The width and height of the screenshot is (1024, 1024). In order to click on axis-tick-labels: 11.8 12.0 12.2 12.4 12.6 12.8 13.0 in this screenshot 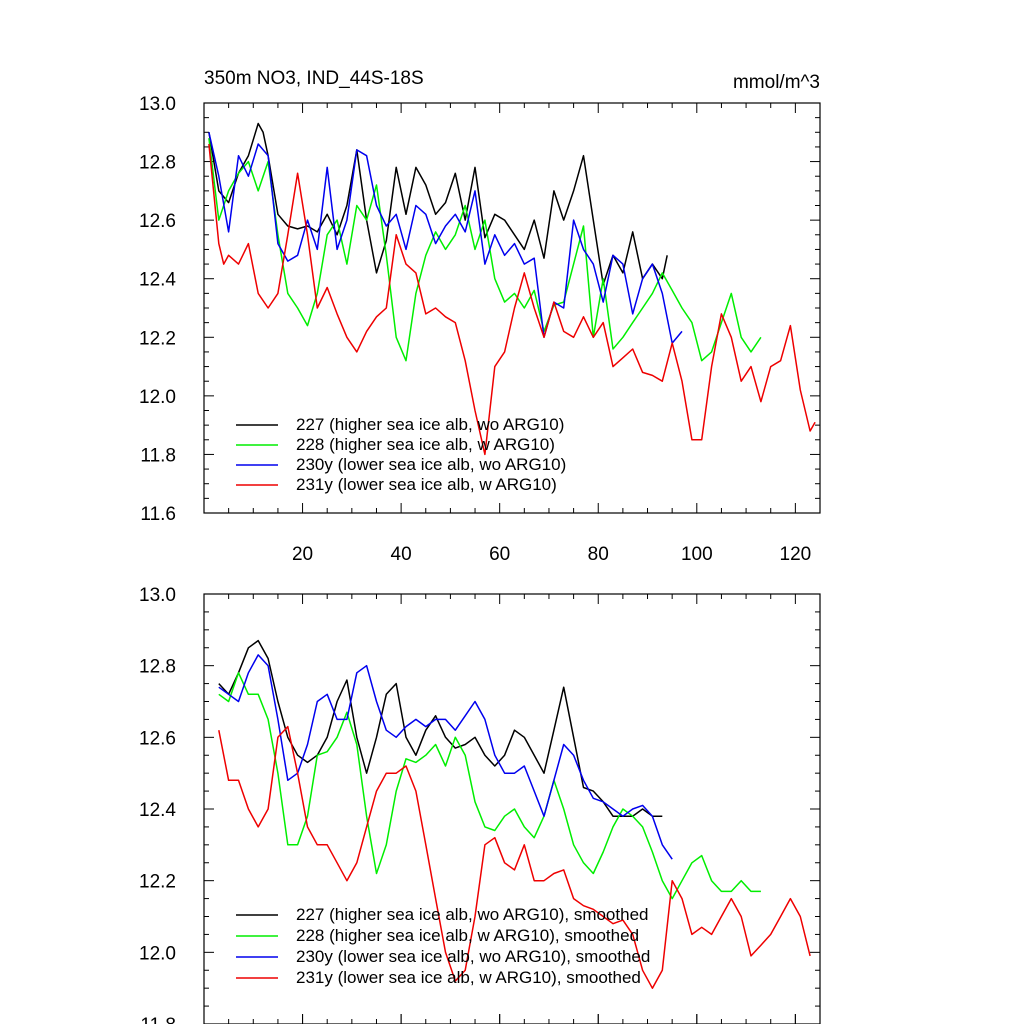, I will do `click(157, 804)`.